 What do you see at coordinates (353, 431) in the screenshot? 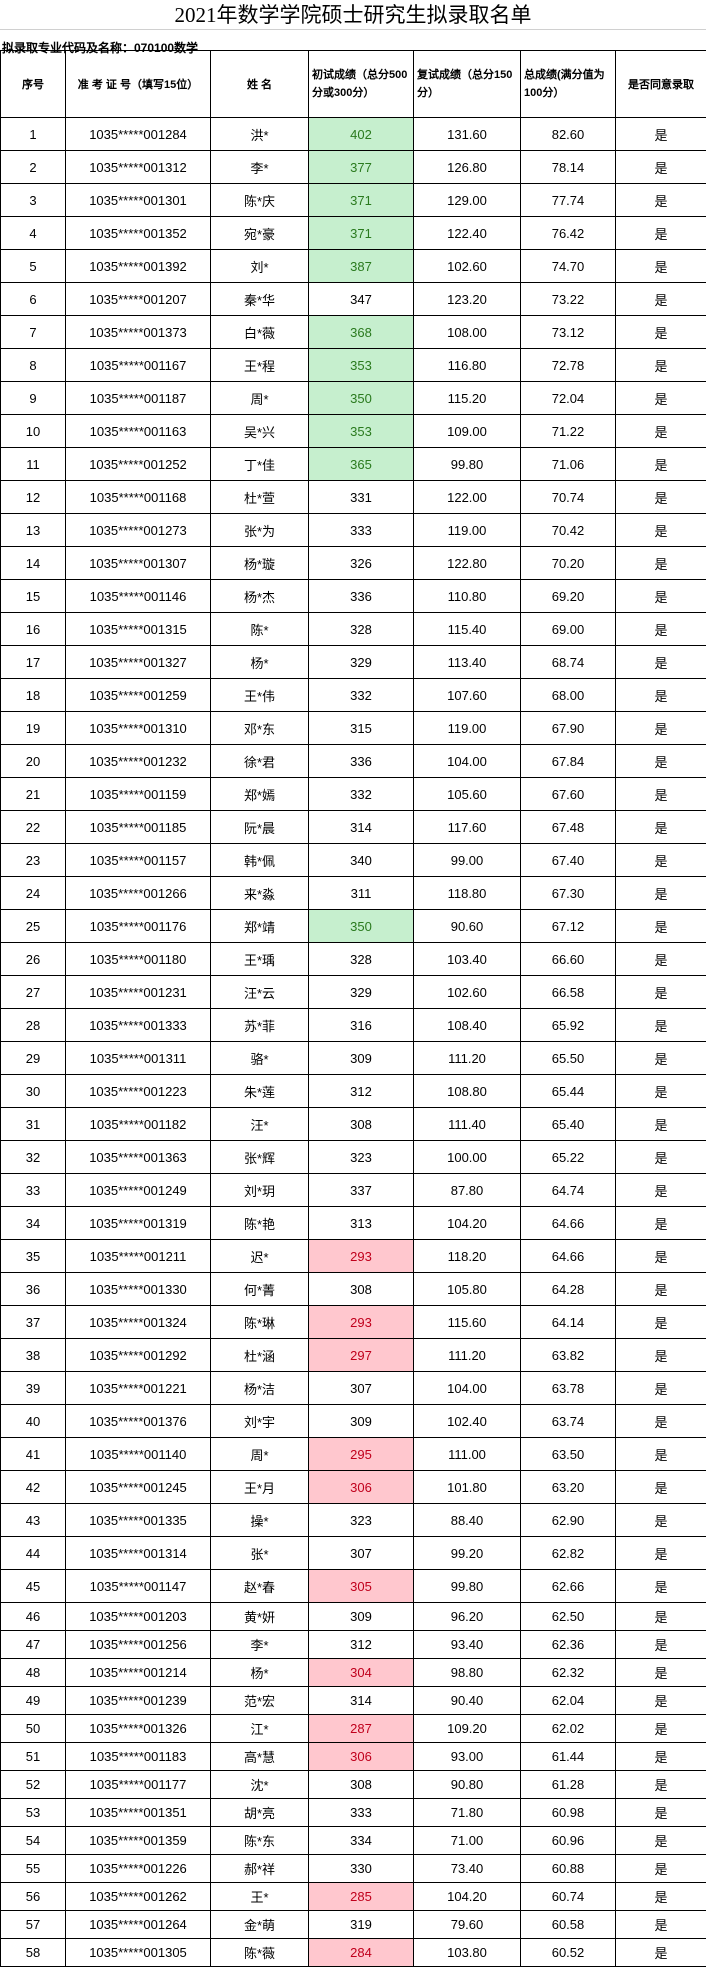
I see `table-row: 10 1035*****001163 吴*兴 353 109.00 71.22 是` at bounding box center [353, 431].